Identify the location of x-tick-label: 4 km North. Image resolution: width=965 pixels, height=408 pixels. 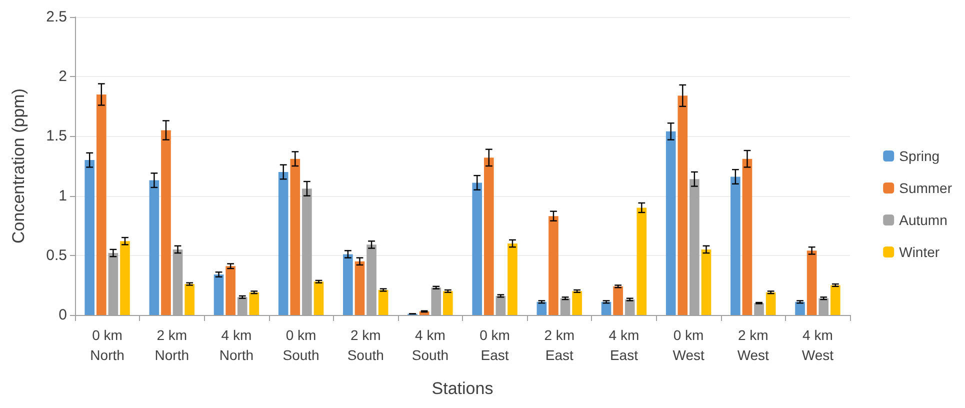
(236, 345).